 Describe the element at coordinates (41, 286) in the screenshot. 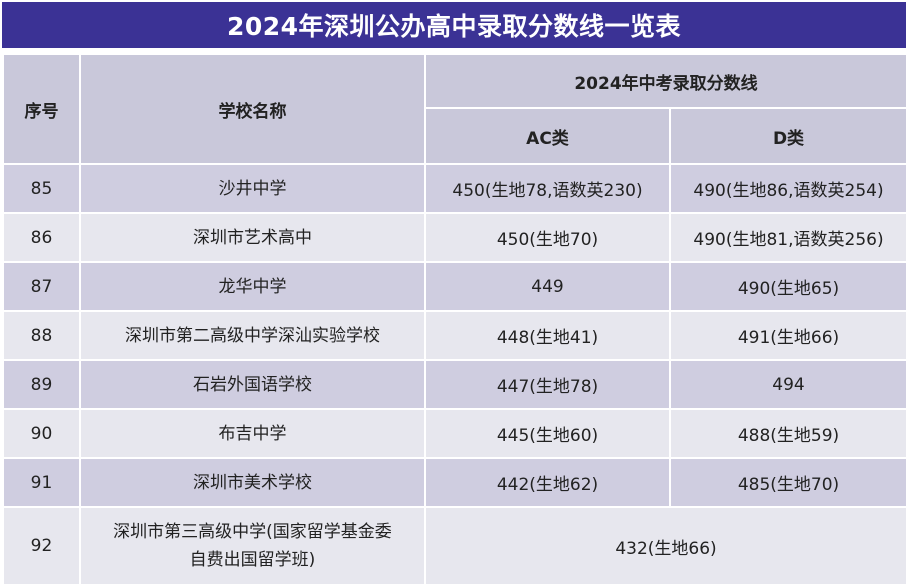

I see `row-number: 87` at that location.